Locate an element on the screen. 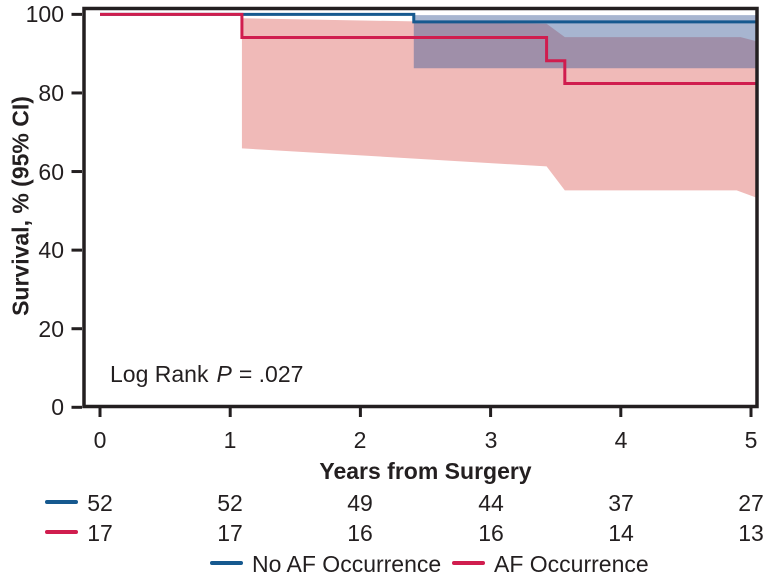 The image size is (766, 578). risk-count: 44 is located at coordinates (491, 503).